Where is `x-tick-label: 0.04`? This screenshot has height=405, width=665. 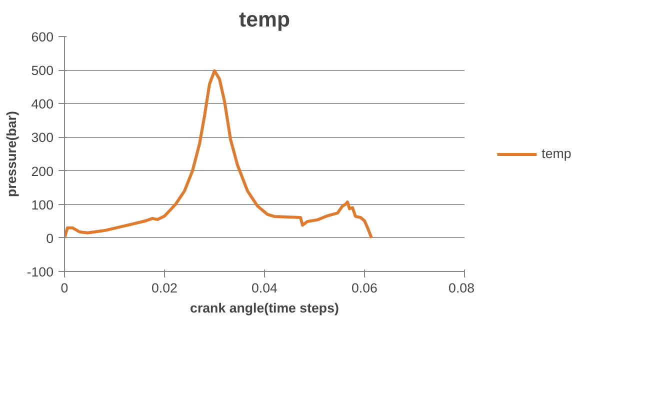
x-tick-label: 0.04 is located at coordinates (265, 288).